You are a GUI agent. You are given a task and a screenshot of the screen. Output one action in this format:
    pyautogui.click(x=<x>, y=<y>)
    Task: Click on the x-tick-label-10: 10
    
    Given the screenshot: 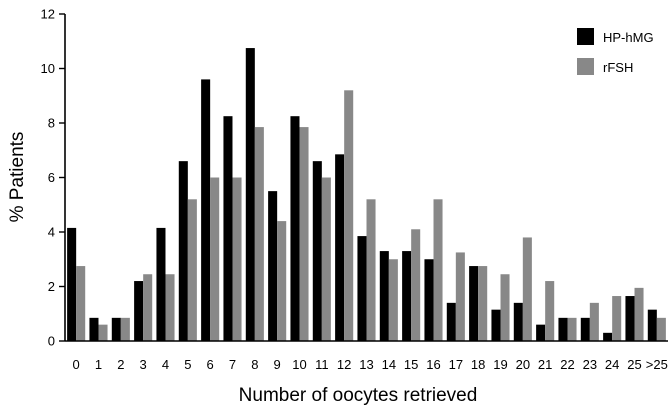 What is the action you would take?
    pyautogui.click(x=299, y=364)
    